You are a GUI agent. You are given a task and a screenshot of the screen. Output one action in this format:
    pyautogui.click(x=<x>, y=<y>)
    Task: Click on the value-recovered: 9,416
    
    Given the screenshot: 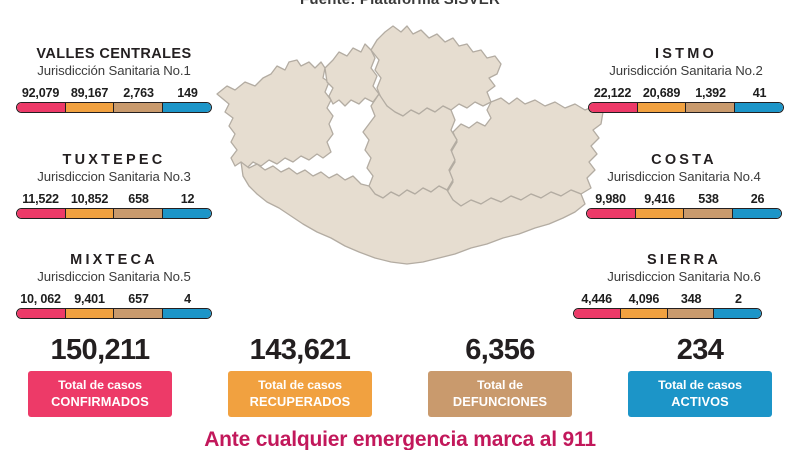 What is the action you would take?
    pyautogui.click(x=659, y=199)
    